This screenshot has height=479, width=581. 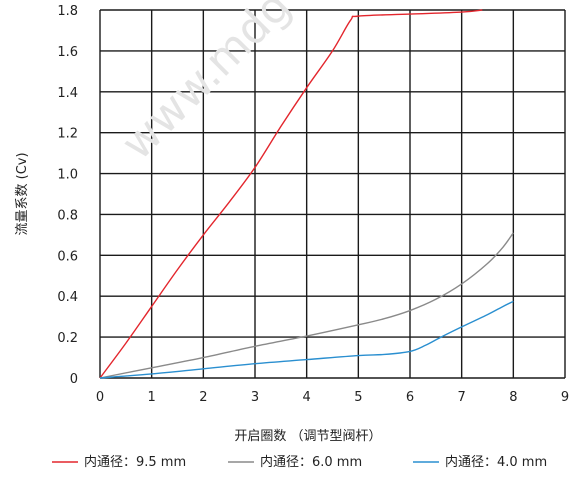 I want to click on watermark: www.mdg, so click(x=206, y=85).